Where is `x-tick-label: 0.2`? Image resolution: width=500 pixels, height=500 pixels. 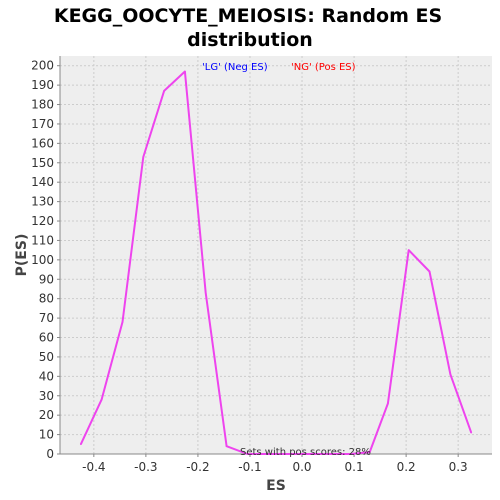
x-tick-label: 0.2 is located at coordinates (406, 467).